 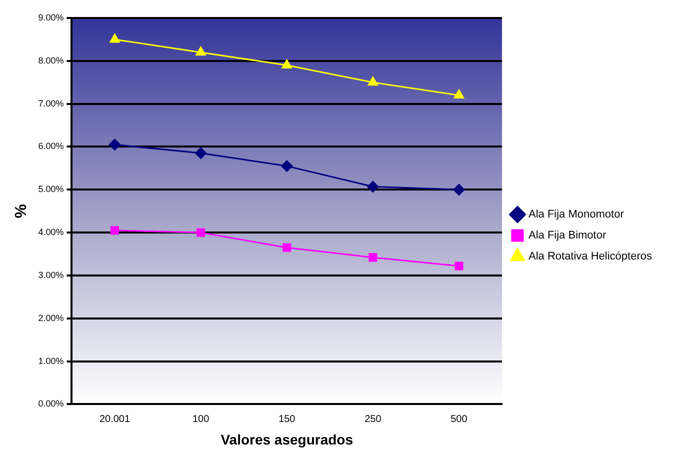 I want to click on y-tick-label: 3.00%, so click(x=51, y=275).